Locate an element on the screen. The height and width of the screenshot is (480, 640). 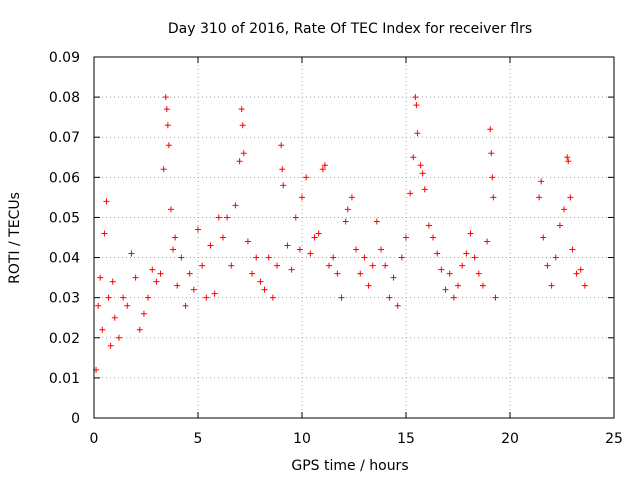
x-tick-label: 25 is located at coordinates (614, 439).